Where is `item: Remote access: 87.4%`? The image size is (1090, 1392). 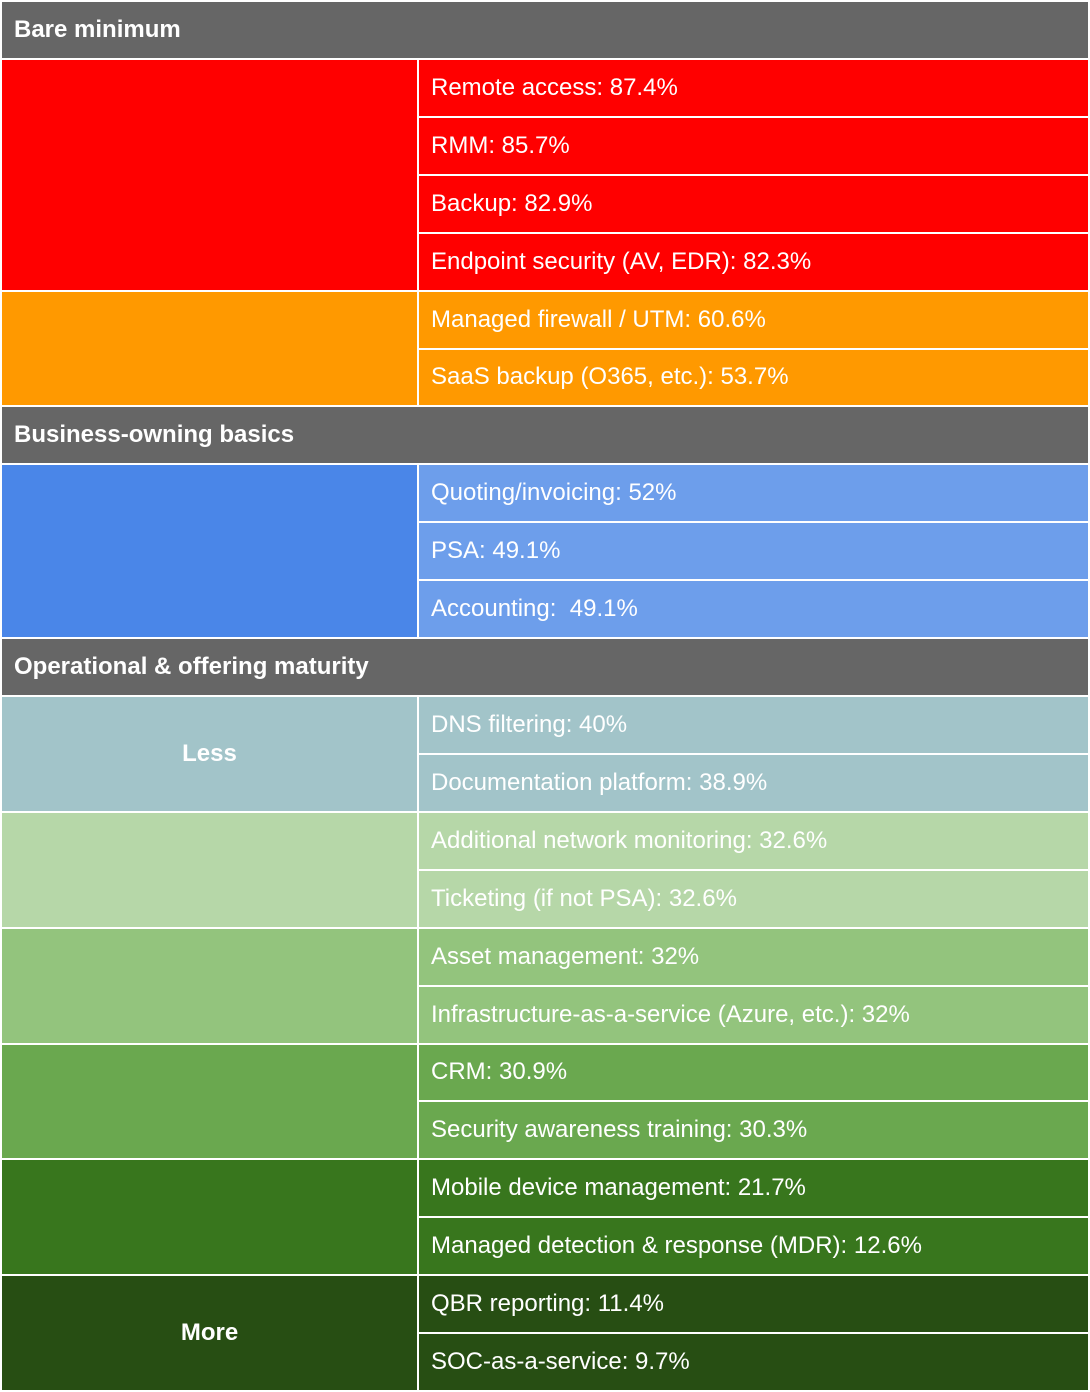
item: Remote access: 87.4% is located at coordinates (753, 87).